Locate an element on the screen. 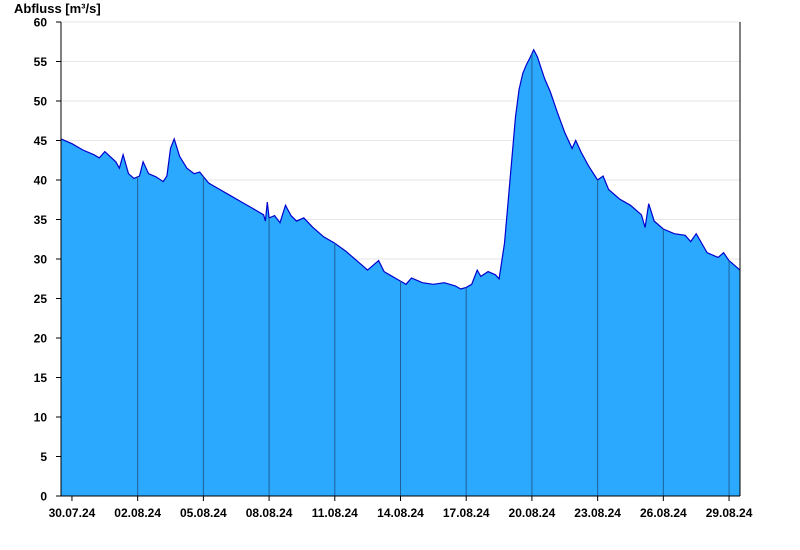 Image resolution: width=800 pixels, height=550 pixels. x-tick-label: 23.08.24 is located at coordinates (597, 513).